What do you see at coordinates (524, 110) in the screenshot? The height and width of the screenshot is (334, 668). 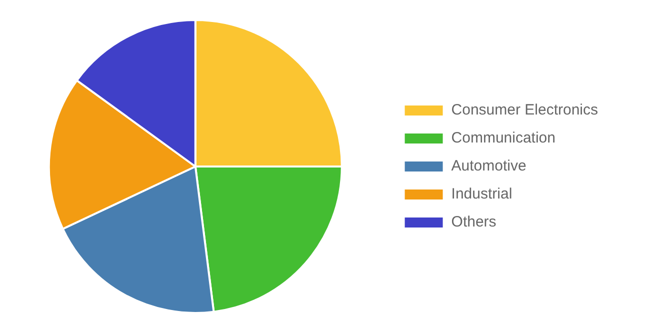 I see `legend-label: Consumer Electronics` at bounding box center [524, 110].